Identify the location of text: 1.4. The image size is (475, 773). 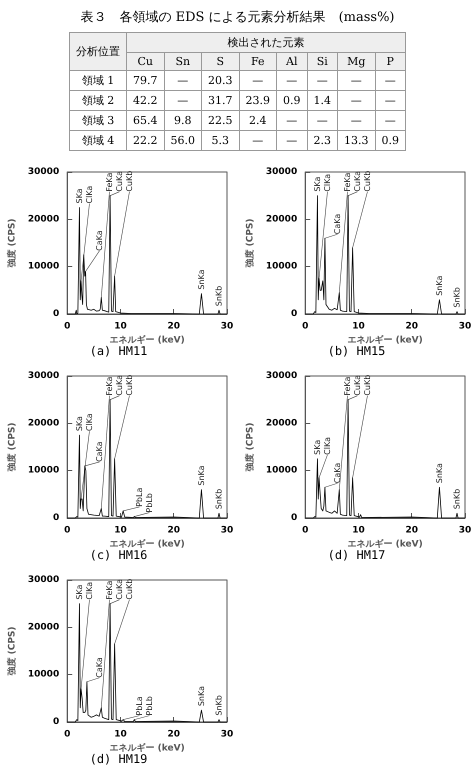
(322, 100).